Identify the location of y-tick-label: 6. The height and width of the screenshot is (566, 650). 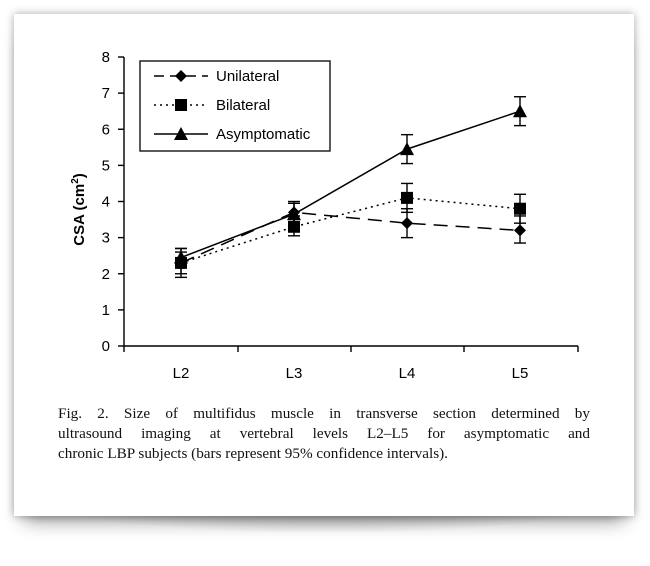
(106, 129).